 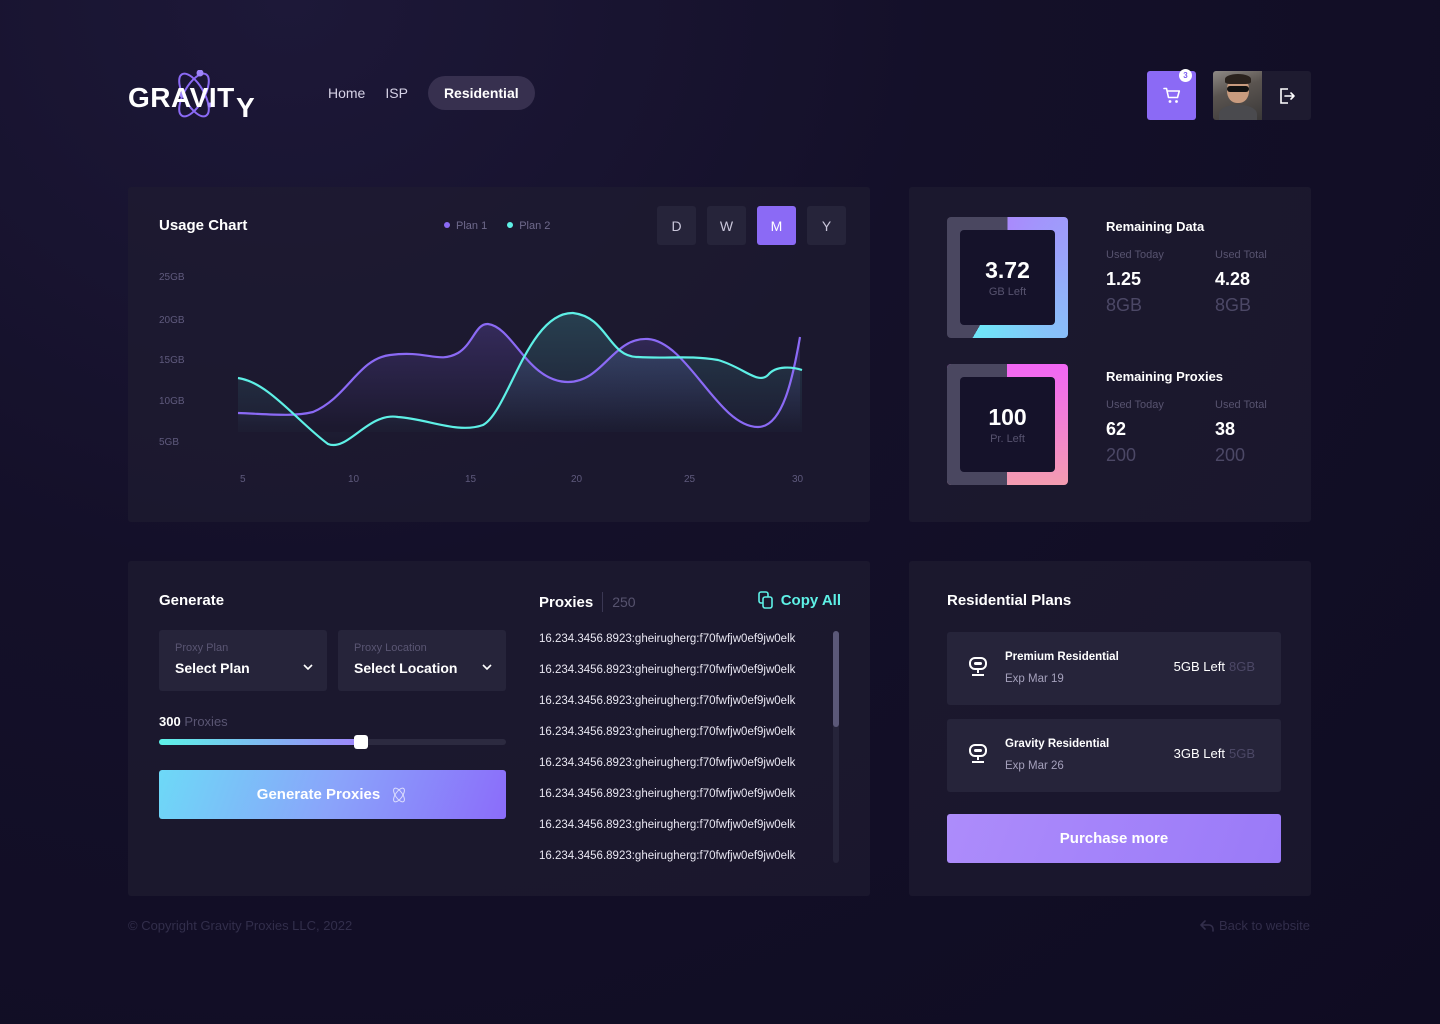 I want to click on atom-icon, so click(x=399, y=794).